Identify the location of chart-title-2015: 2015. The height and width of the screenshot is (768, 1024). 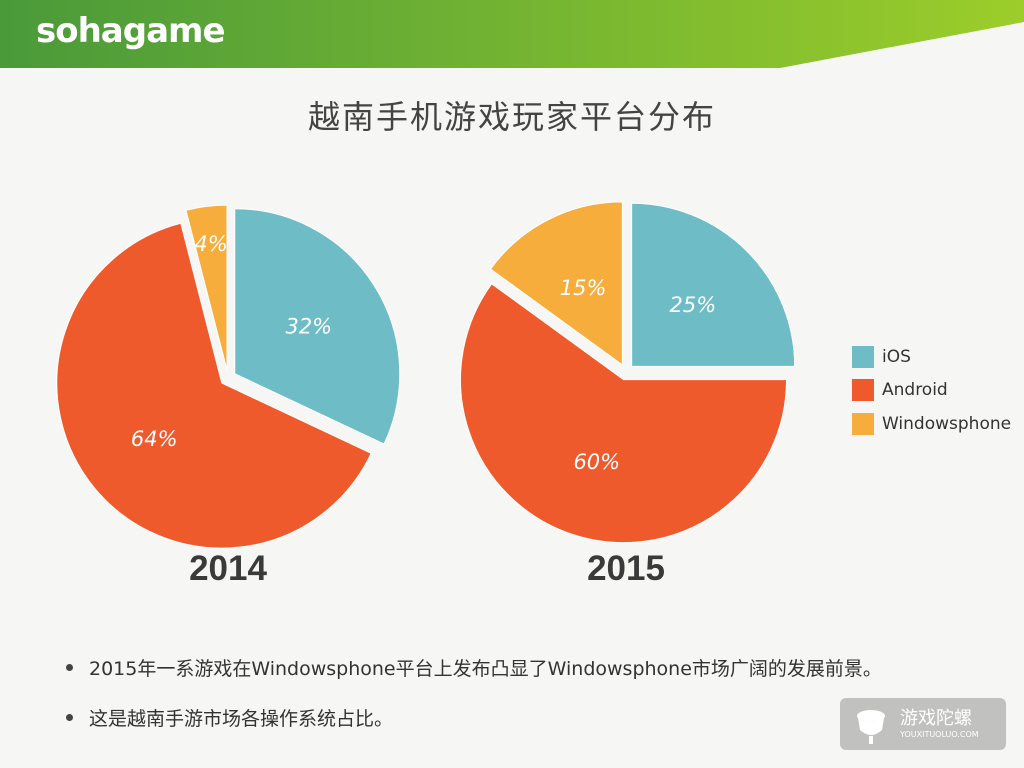
(626, 568).